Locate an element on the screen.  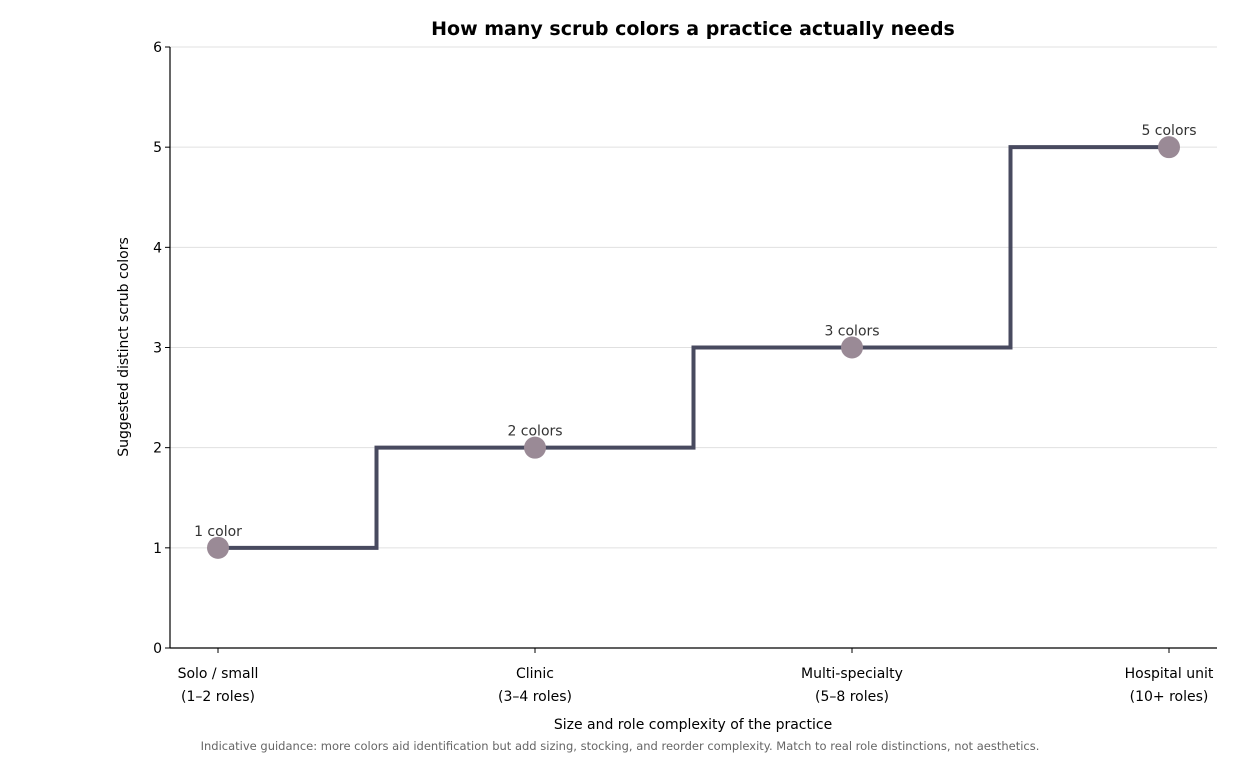
x-tick-label: Clinic is located at coordinates (535, 674).